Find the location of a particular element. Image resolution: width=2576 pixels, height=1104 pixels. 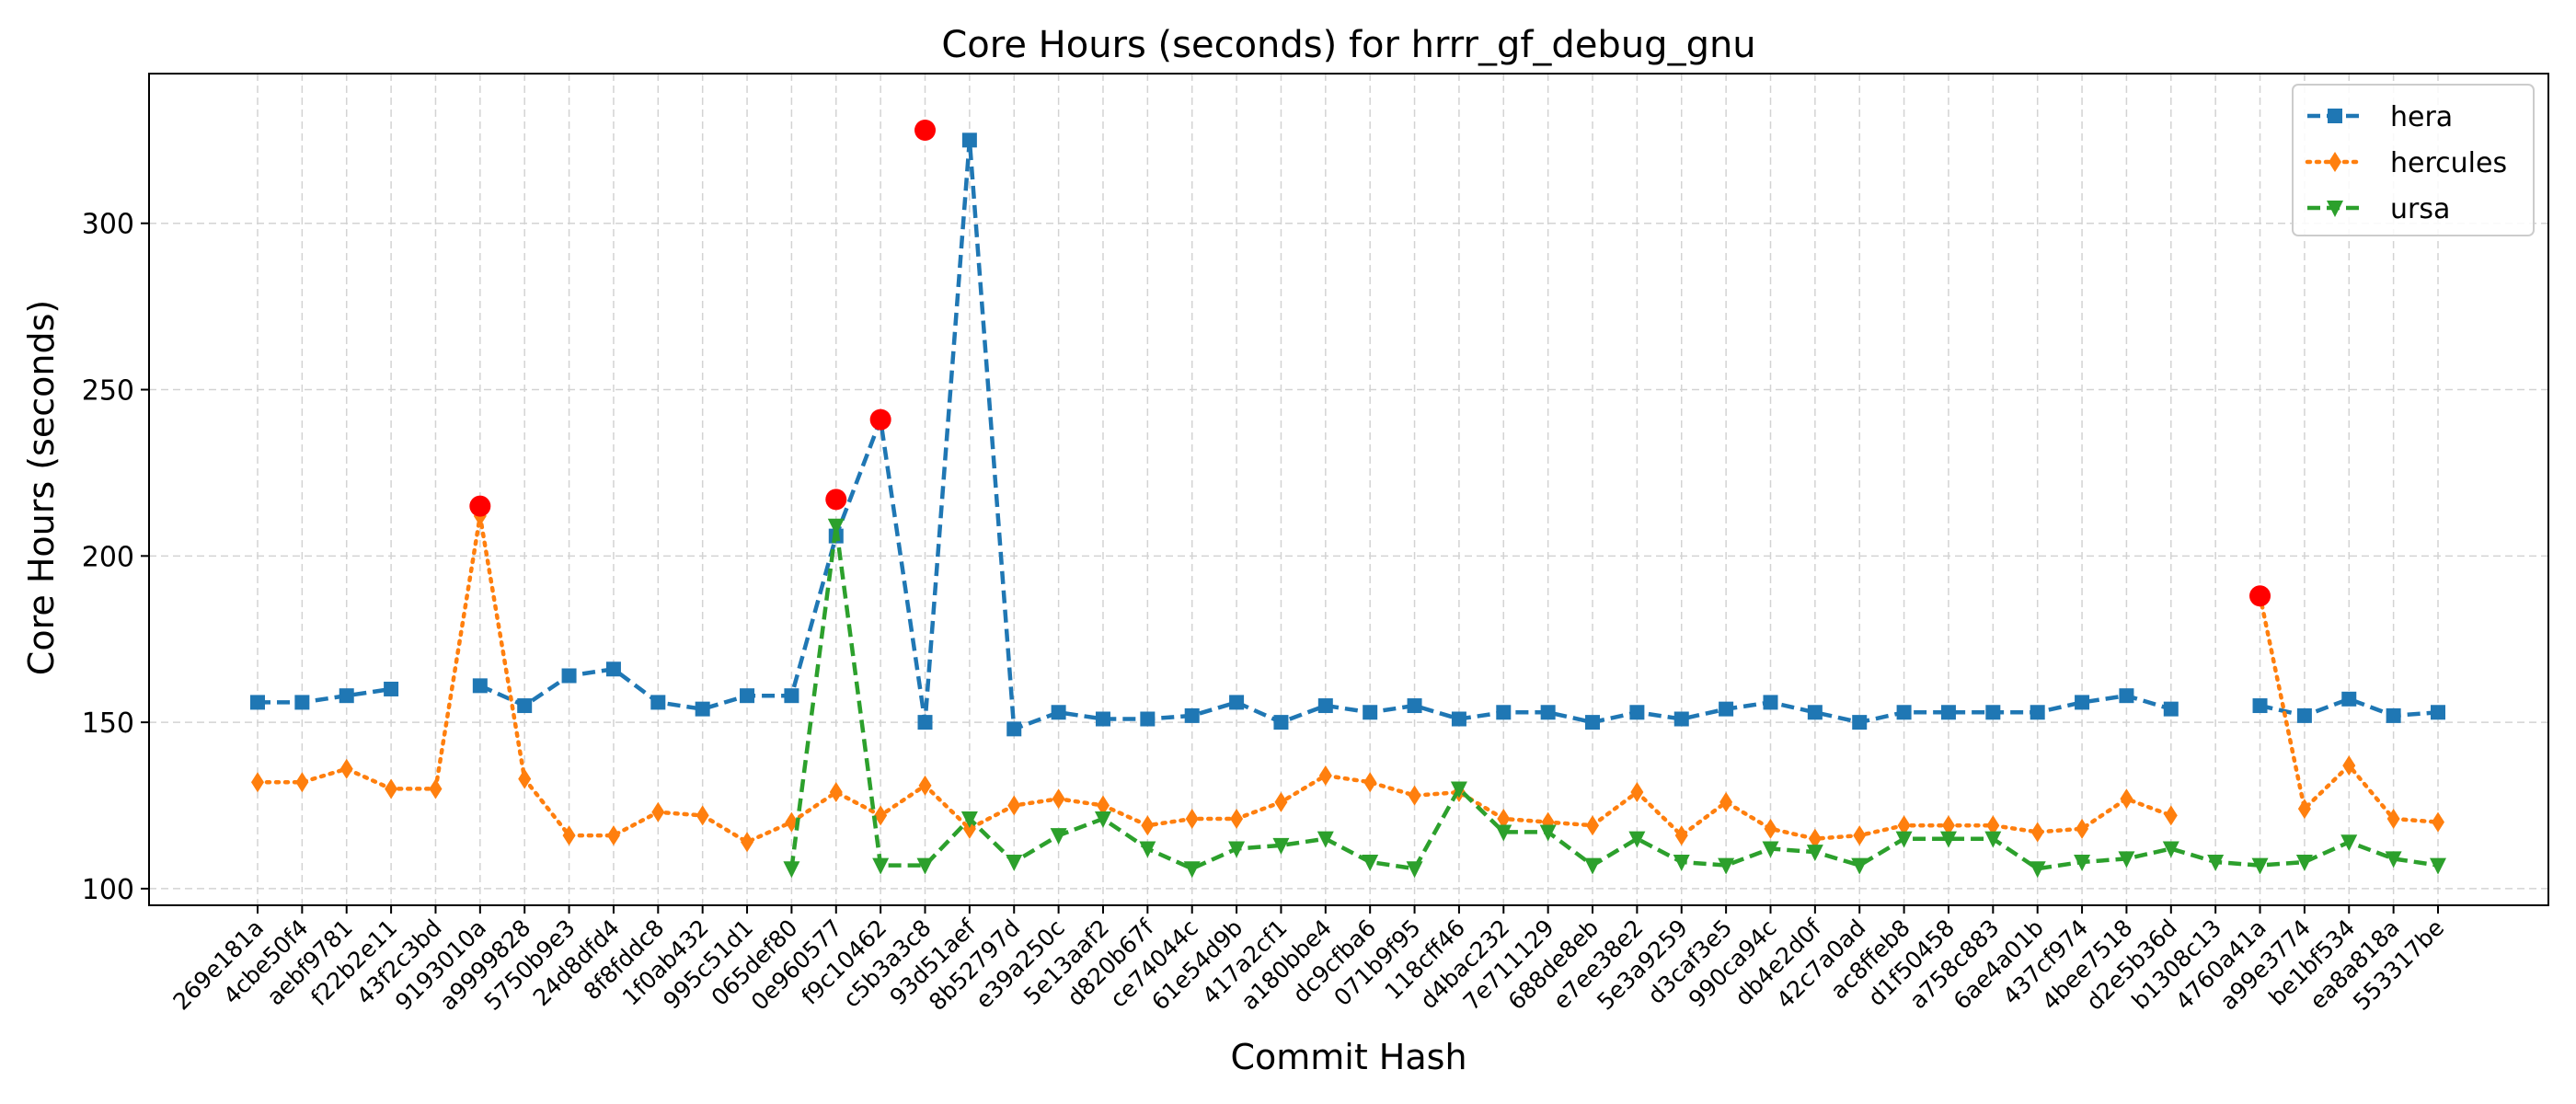

legend: hera hercules ursa is located at coordinates (2413, 160).